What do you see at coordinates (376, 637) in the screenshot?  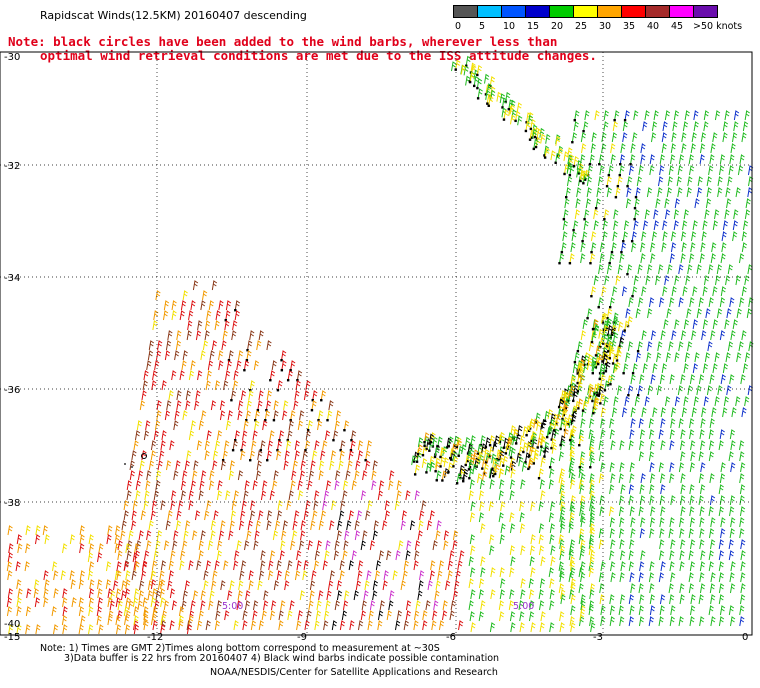 I see `longitude-labels: -15 -12 -9 -6 -3 0` at bounding box center [376, 637].